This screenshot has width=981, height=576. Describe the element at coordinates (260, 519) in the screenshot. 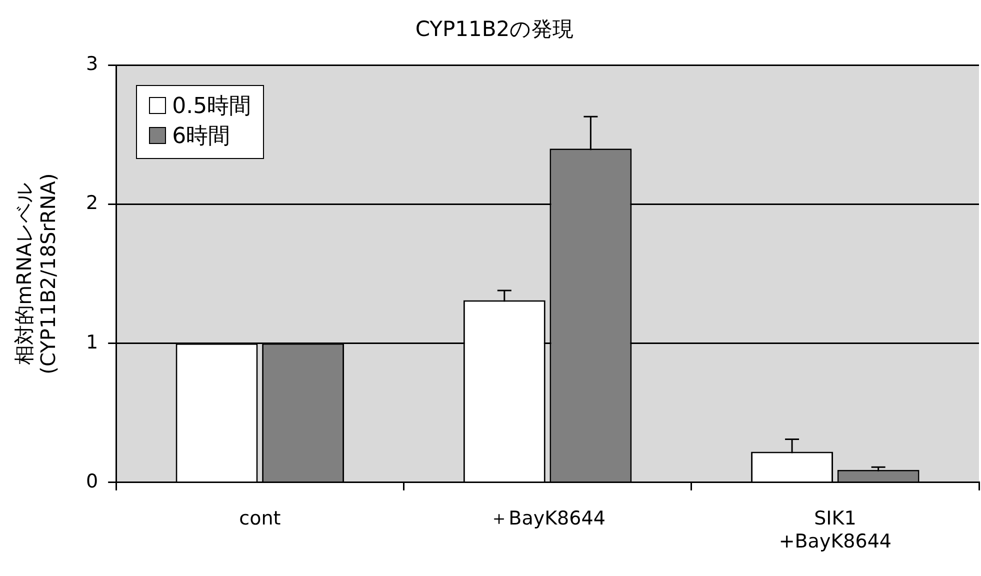

I see `x-tick-label: cont` at that location.